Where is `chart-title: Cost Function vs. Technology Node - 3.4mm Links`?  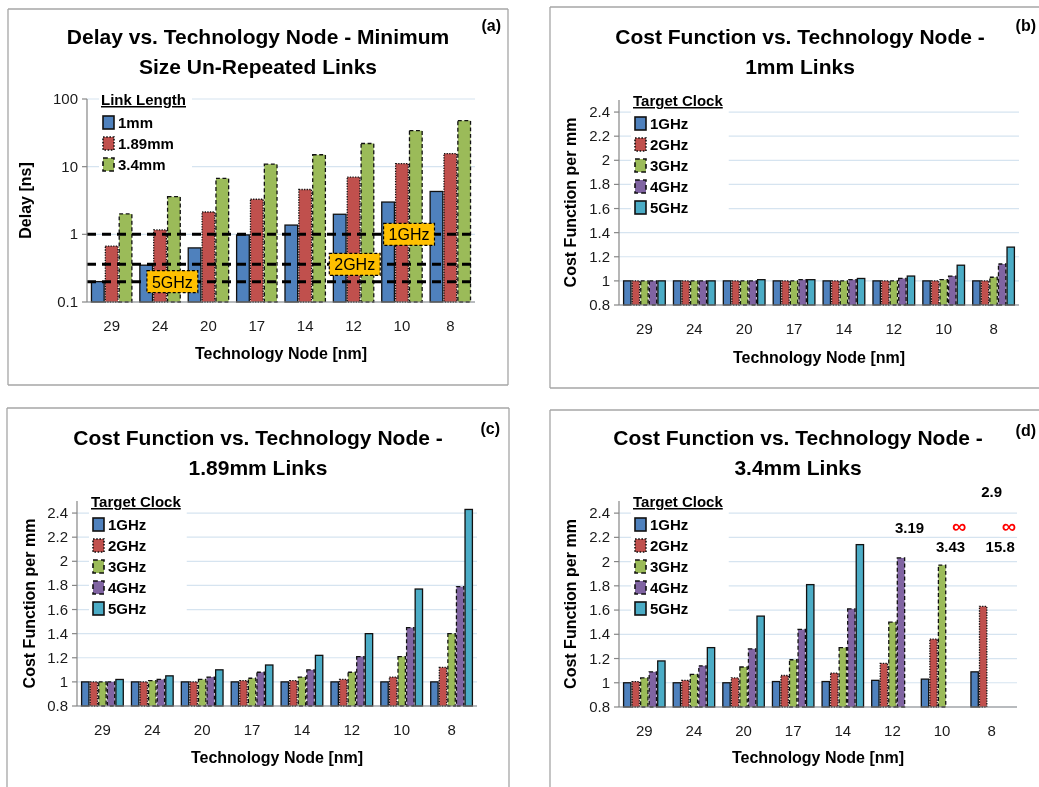
chart-title: Cost Function vs. Technology Node - 3.4mm Links is located at coordinates (798, 452).